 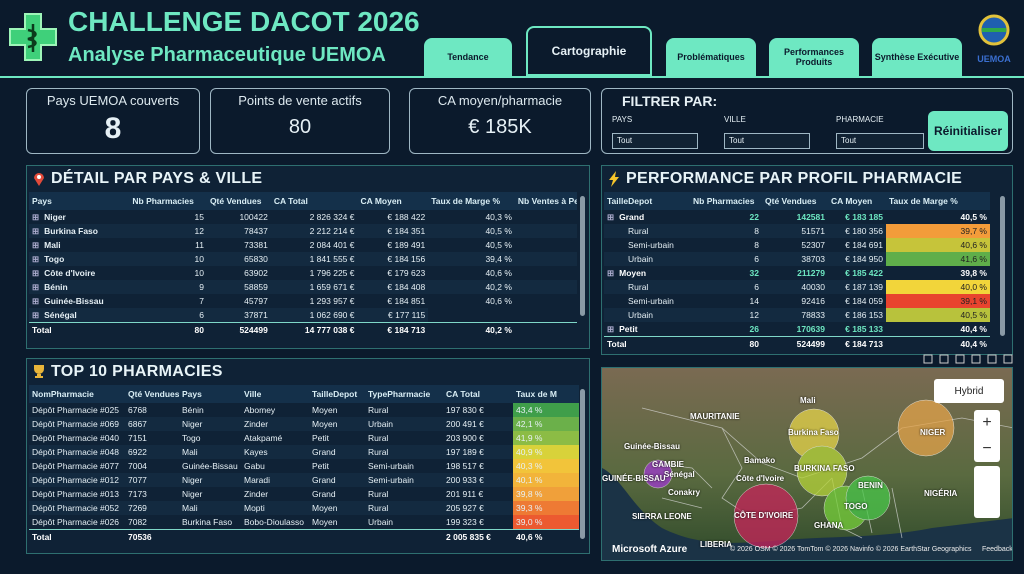 What do you see at coordinates (378, 438) in the screenshot?
I see `cell: Rural` at bounding box center [378, 438].